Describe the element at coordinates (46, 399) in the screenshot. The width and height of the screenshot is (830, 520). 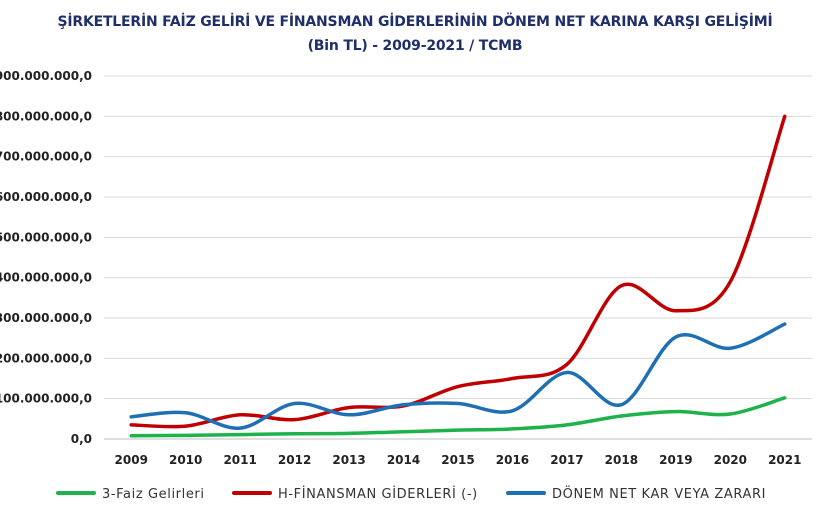
I see `y-tick-label: 100.000.000,0` at that location.